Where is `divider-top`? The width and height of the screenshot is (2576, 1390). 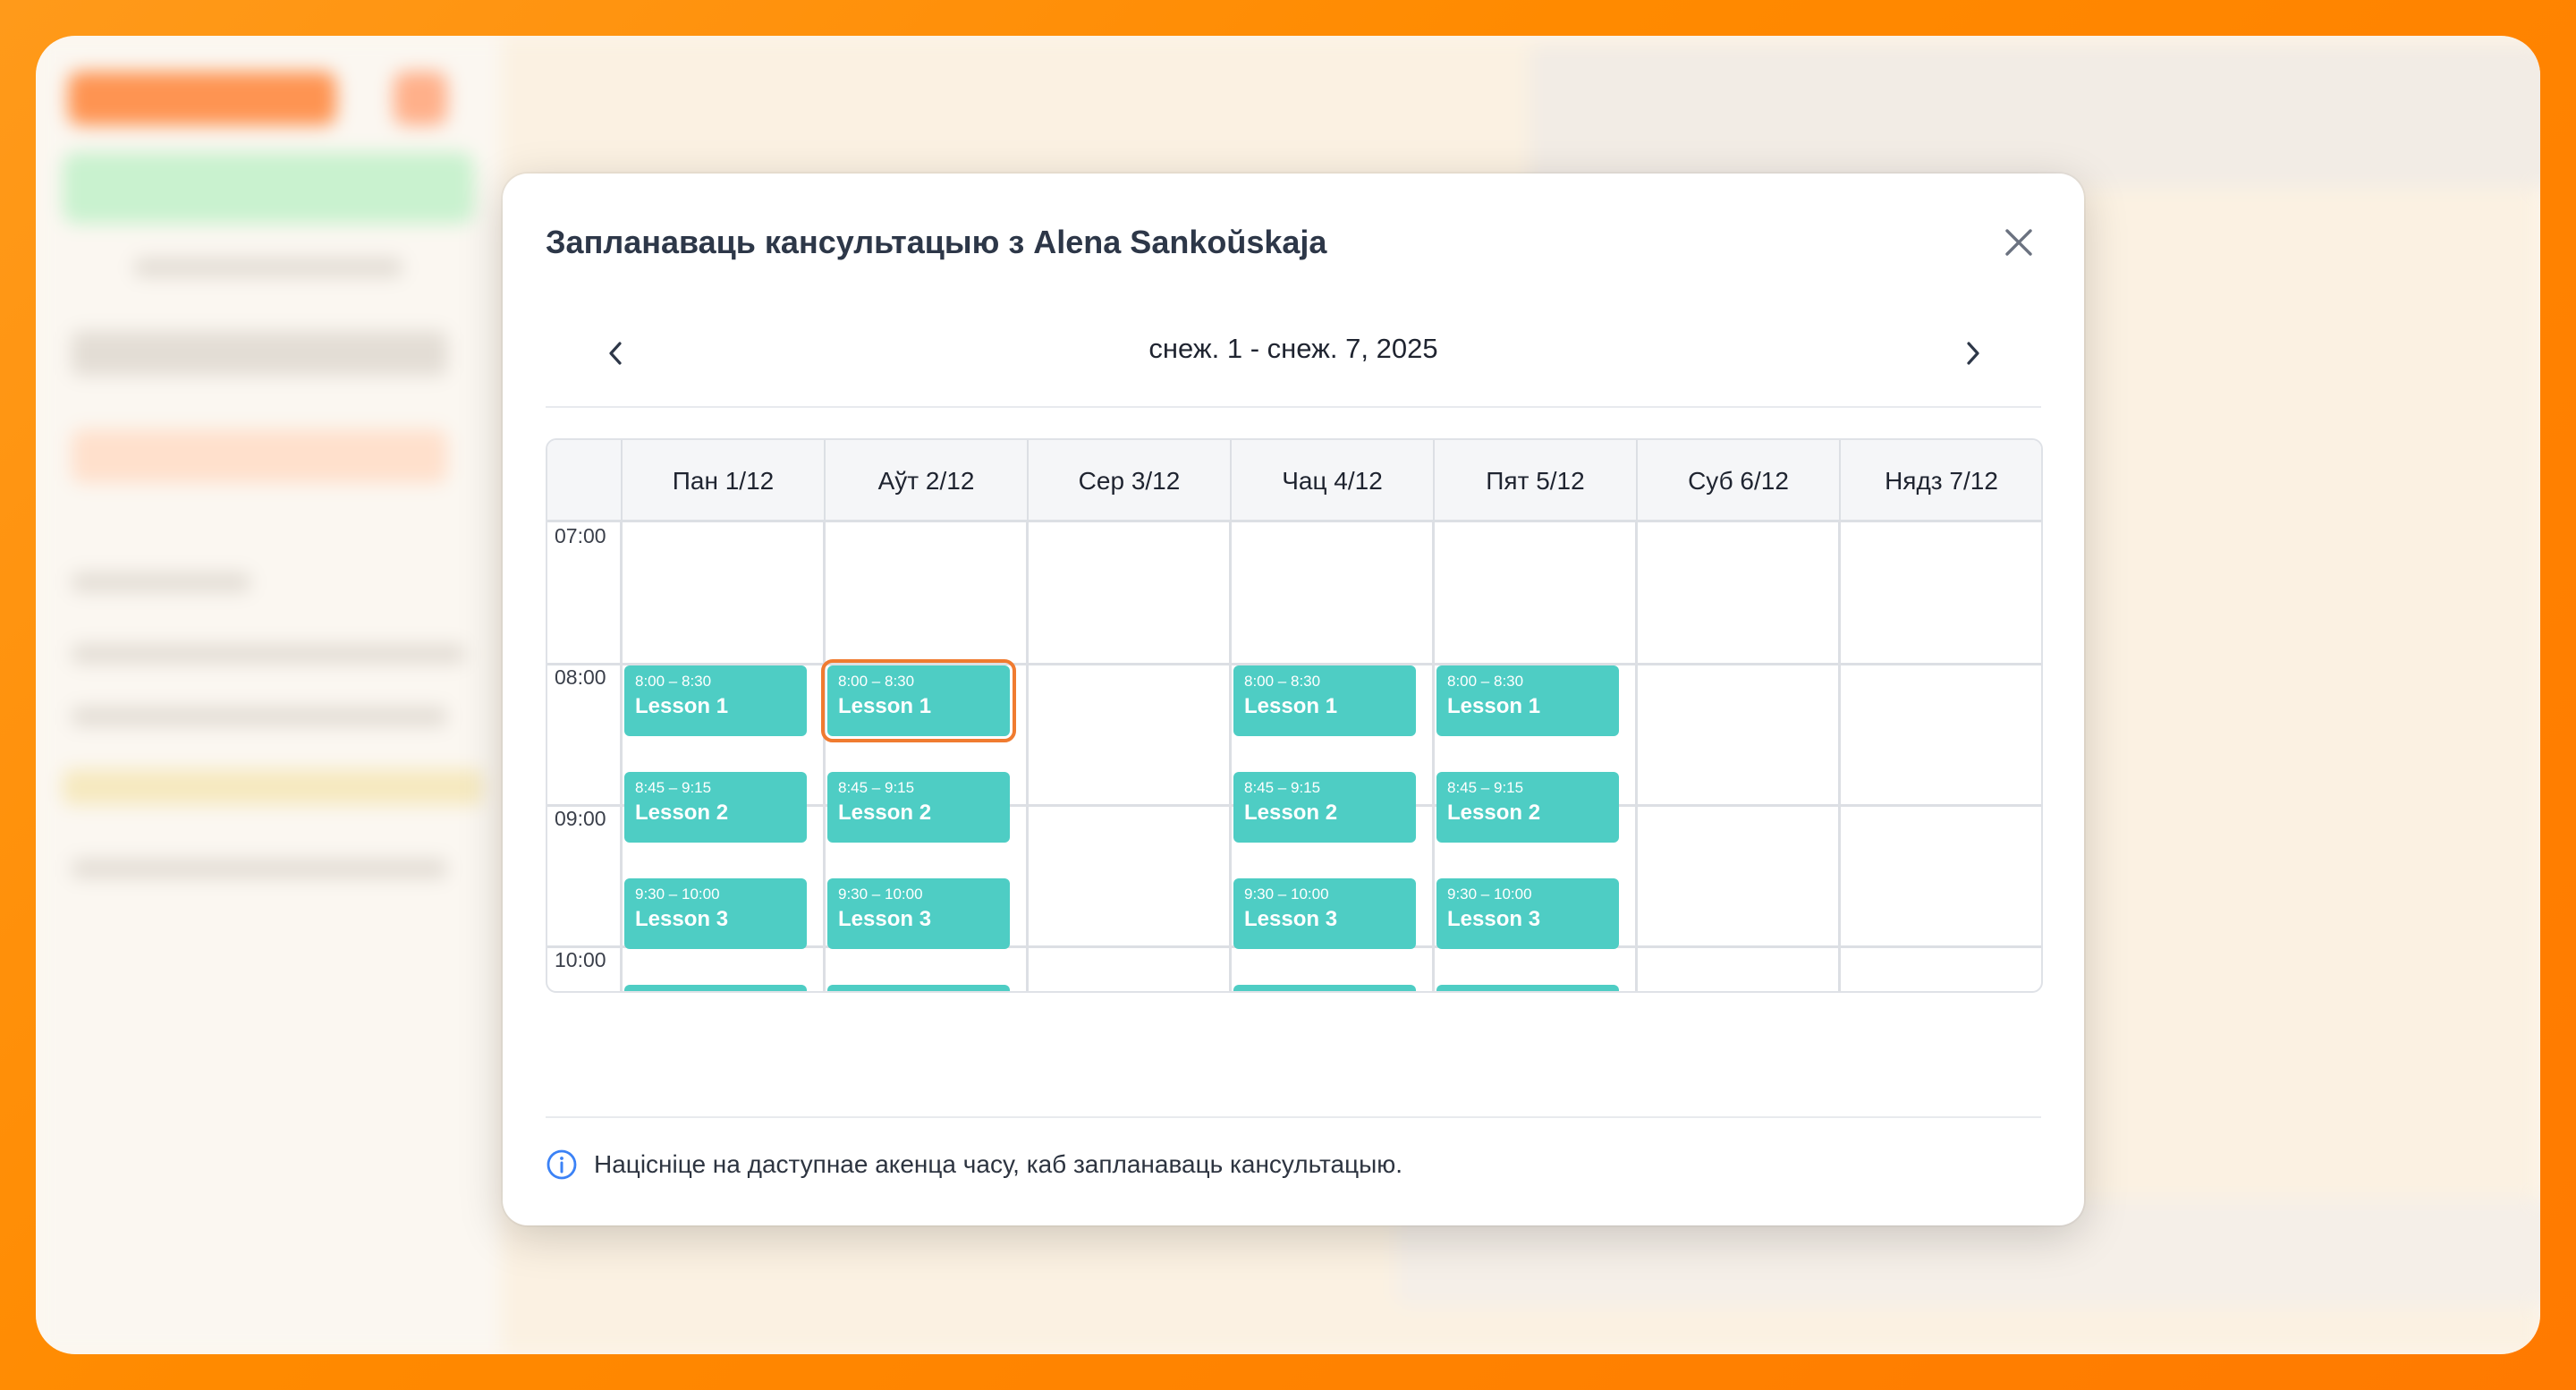
divider-top is located at coordinates (1293, 407).